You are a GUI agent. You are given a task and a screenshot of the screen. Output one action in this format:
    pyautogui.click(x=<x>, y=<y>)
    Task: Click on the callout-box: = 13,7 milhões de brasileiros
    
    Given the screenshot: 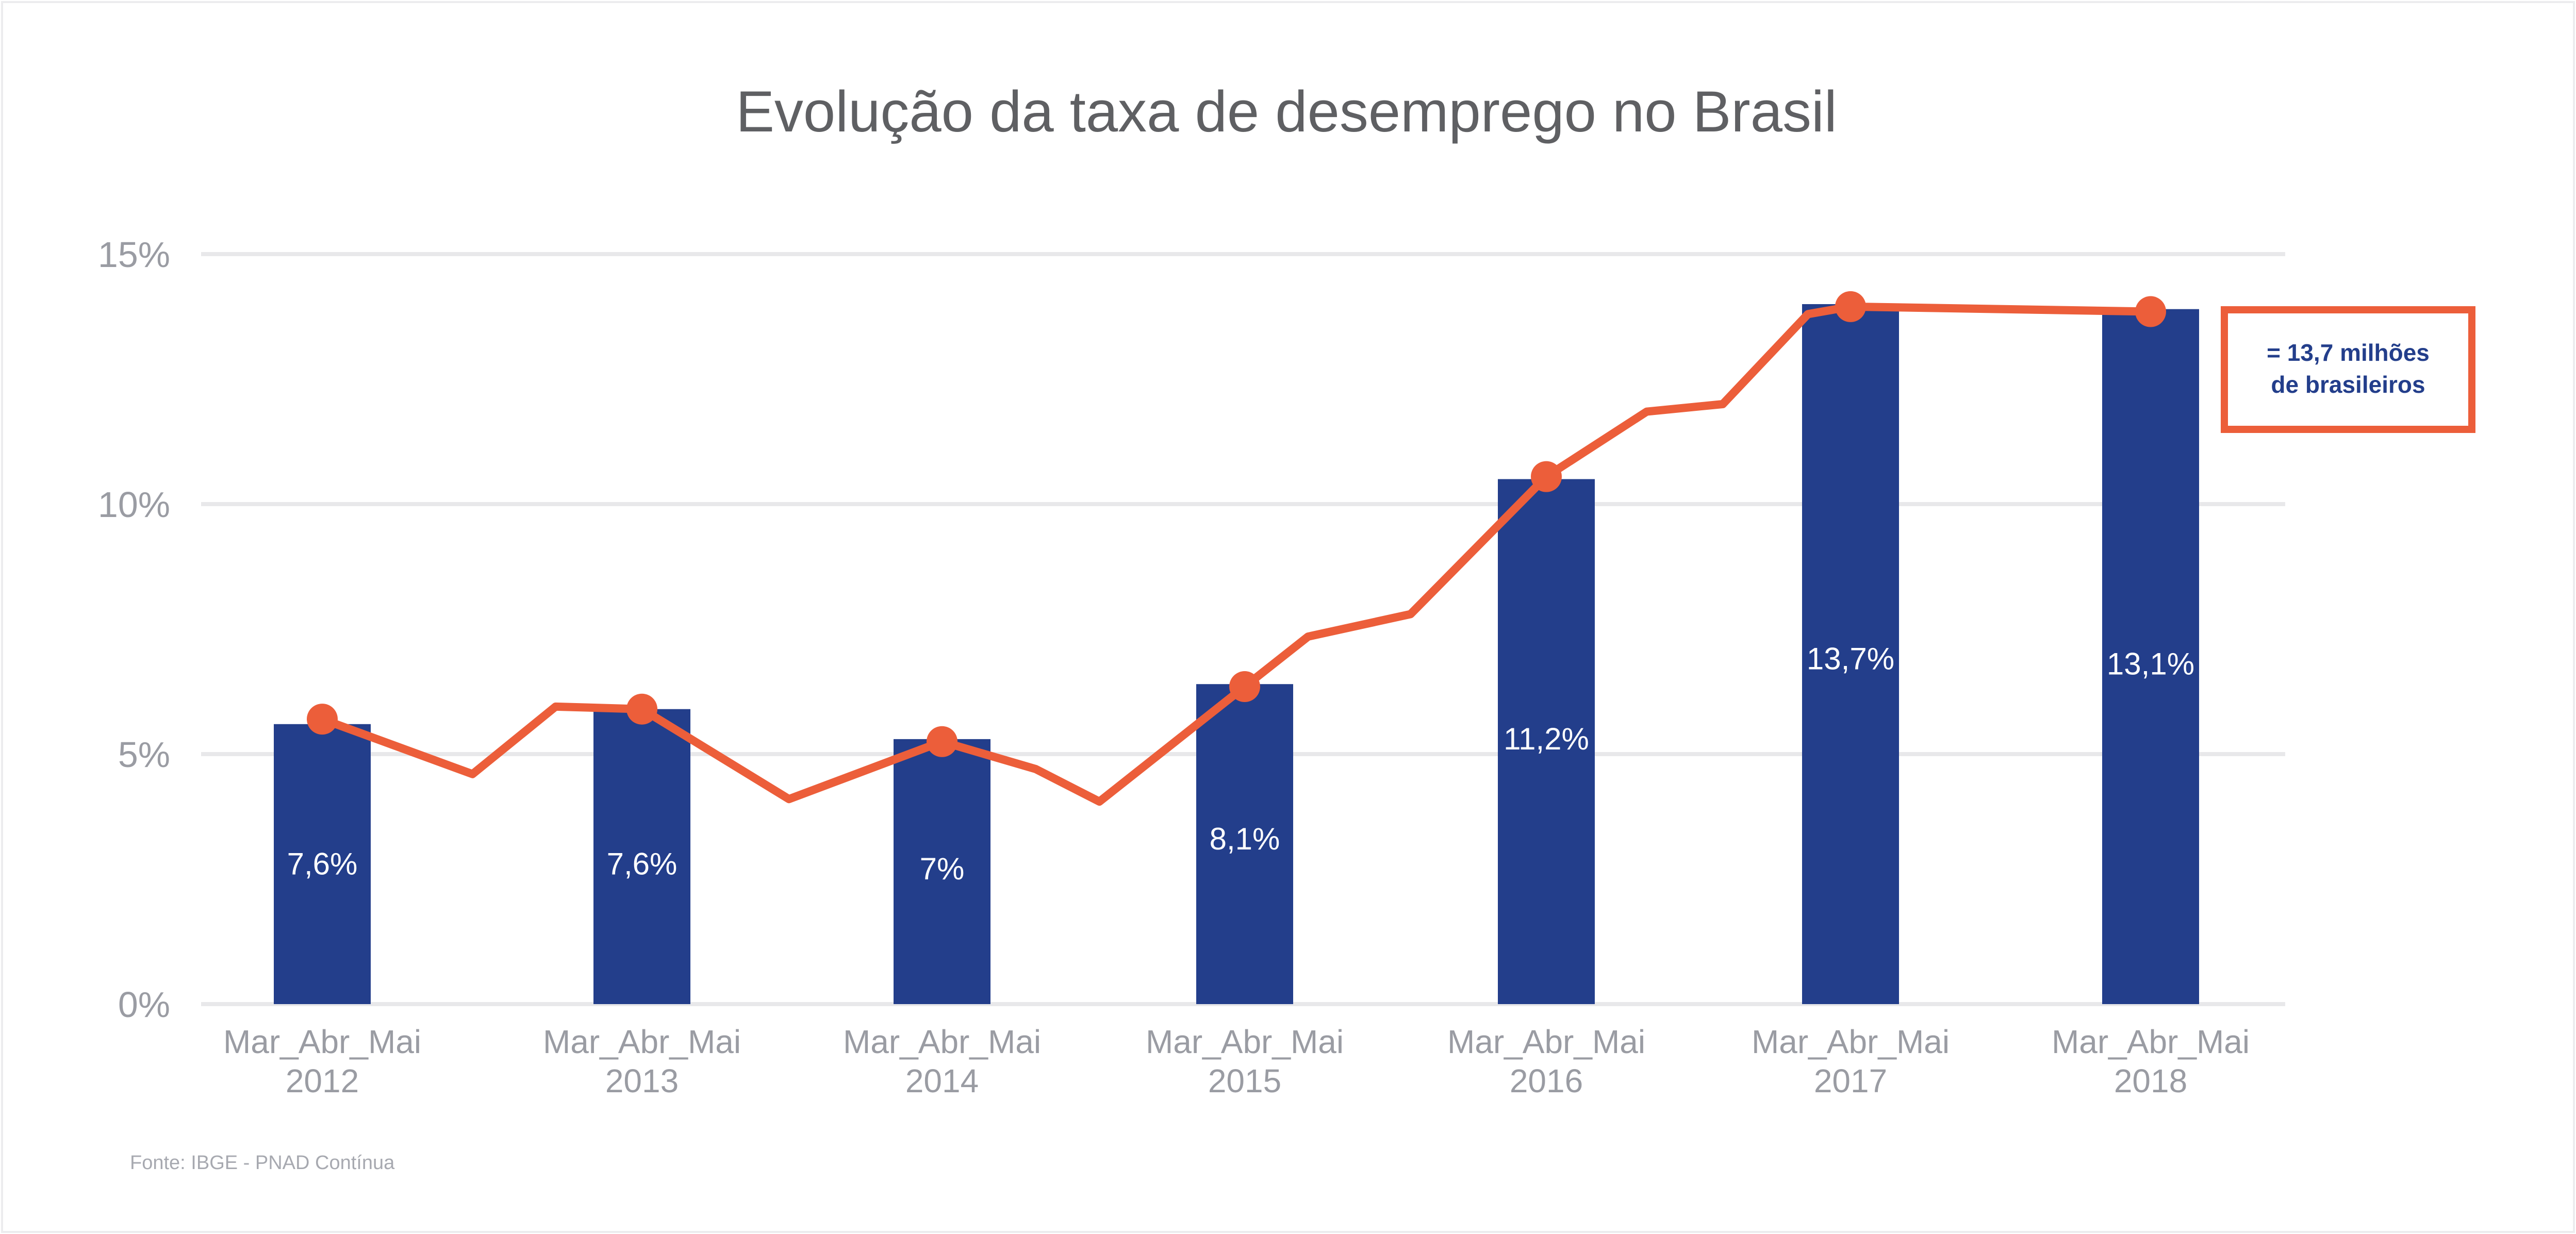 What is the action you would take?
    pyautogui.click(x=2348, y=369)
    